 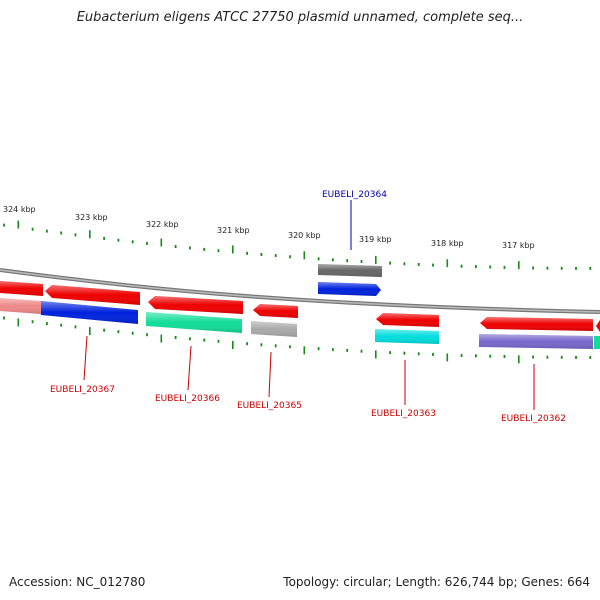 I want to click on scale-label-318: 318 kbp, so click(x=447, y=243).